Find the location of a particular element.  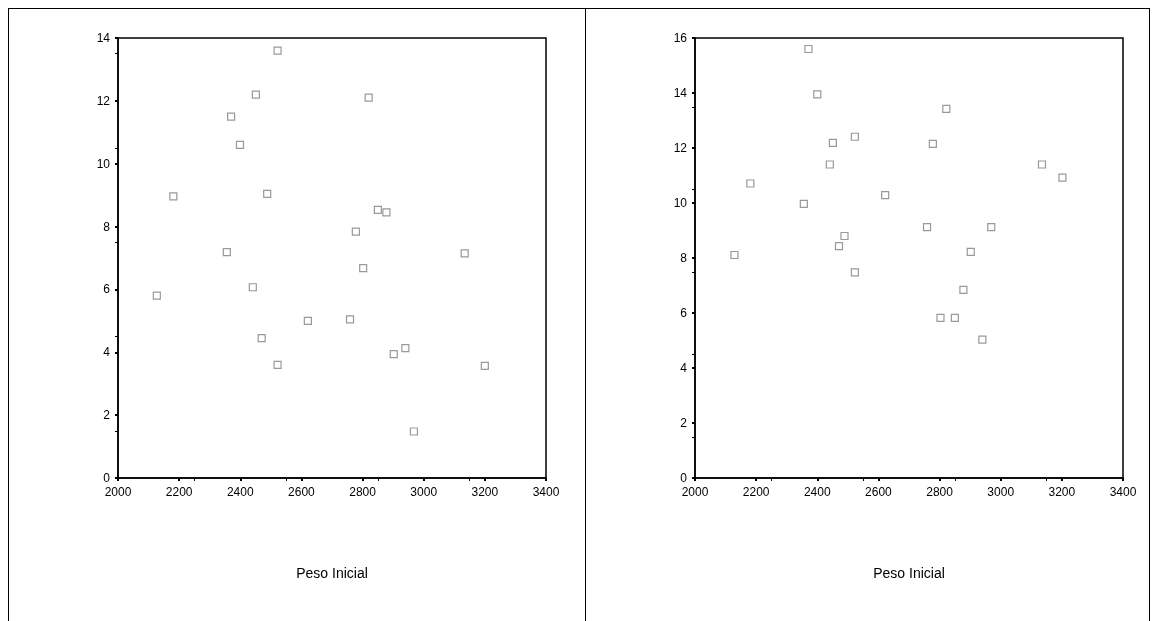

y-tick-label: 16 is located at coordinates (680, 38).